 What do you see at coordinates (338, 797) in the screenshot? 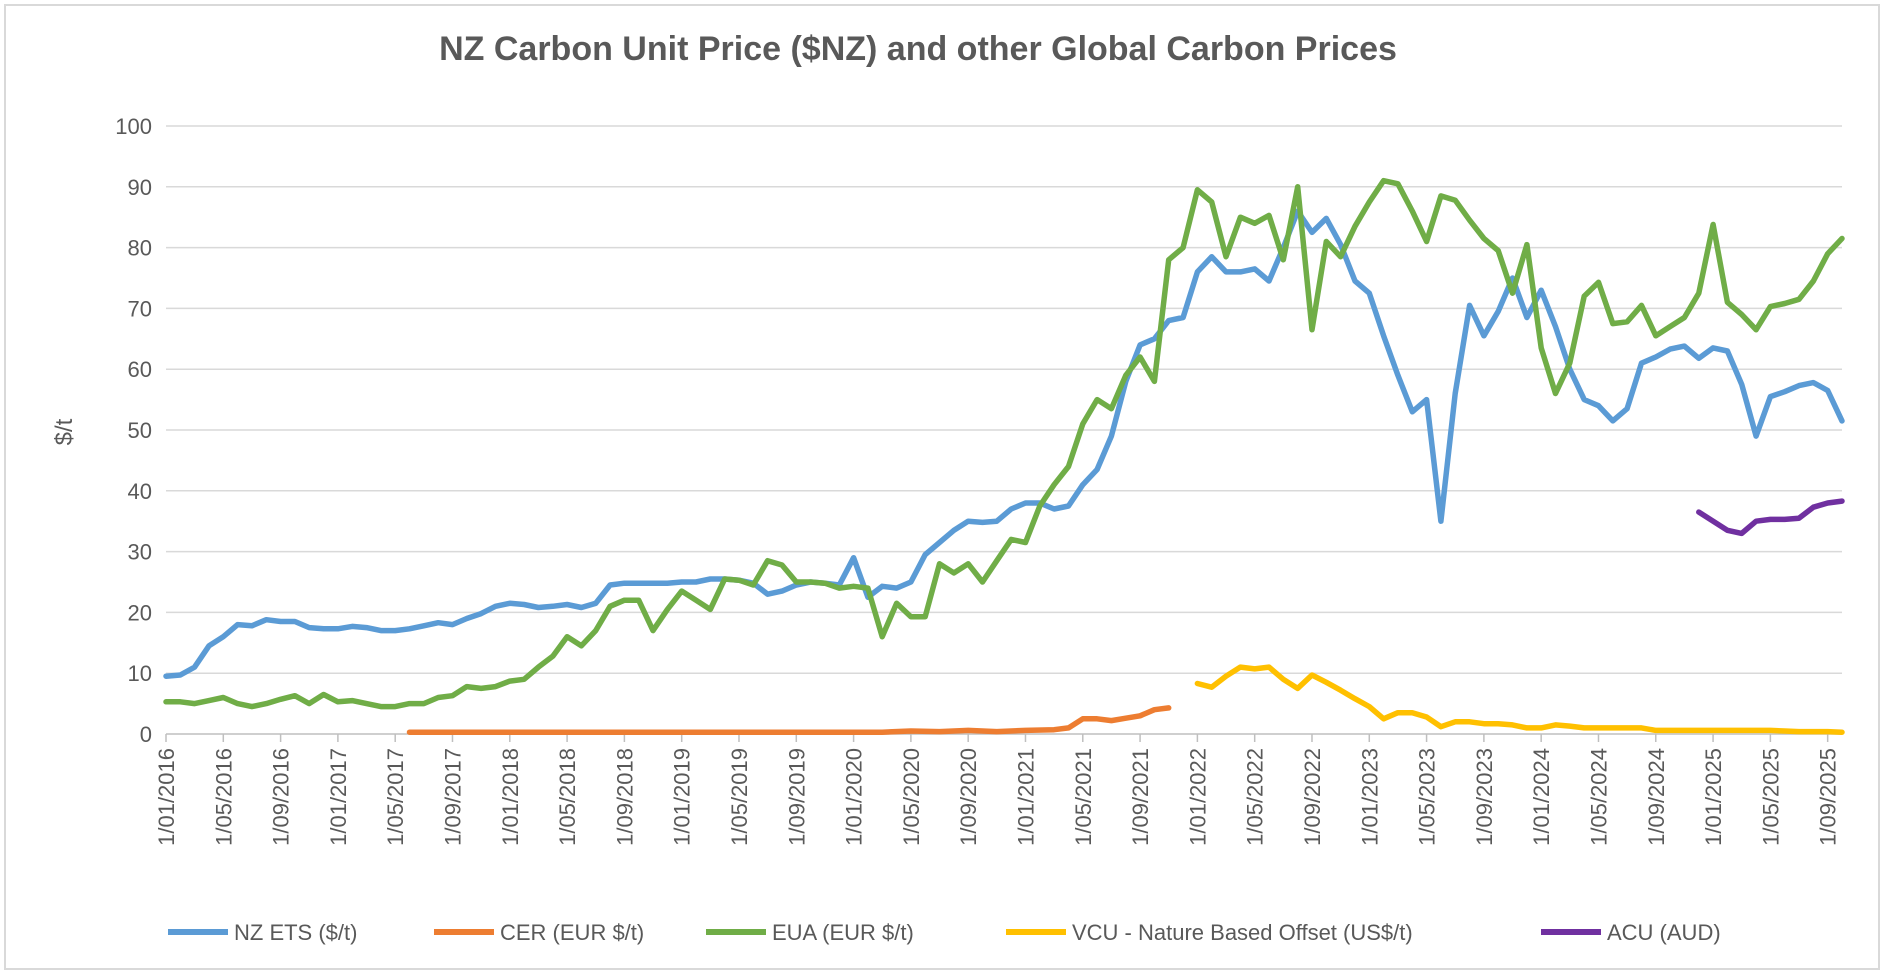
I see `x-tick-label: 1/01/2017` at bounding box center [338, 797].